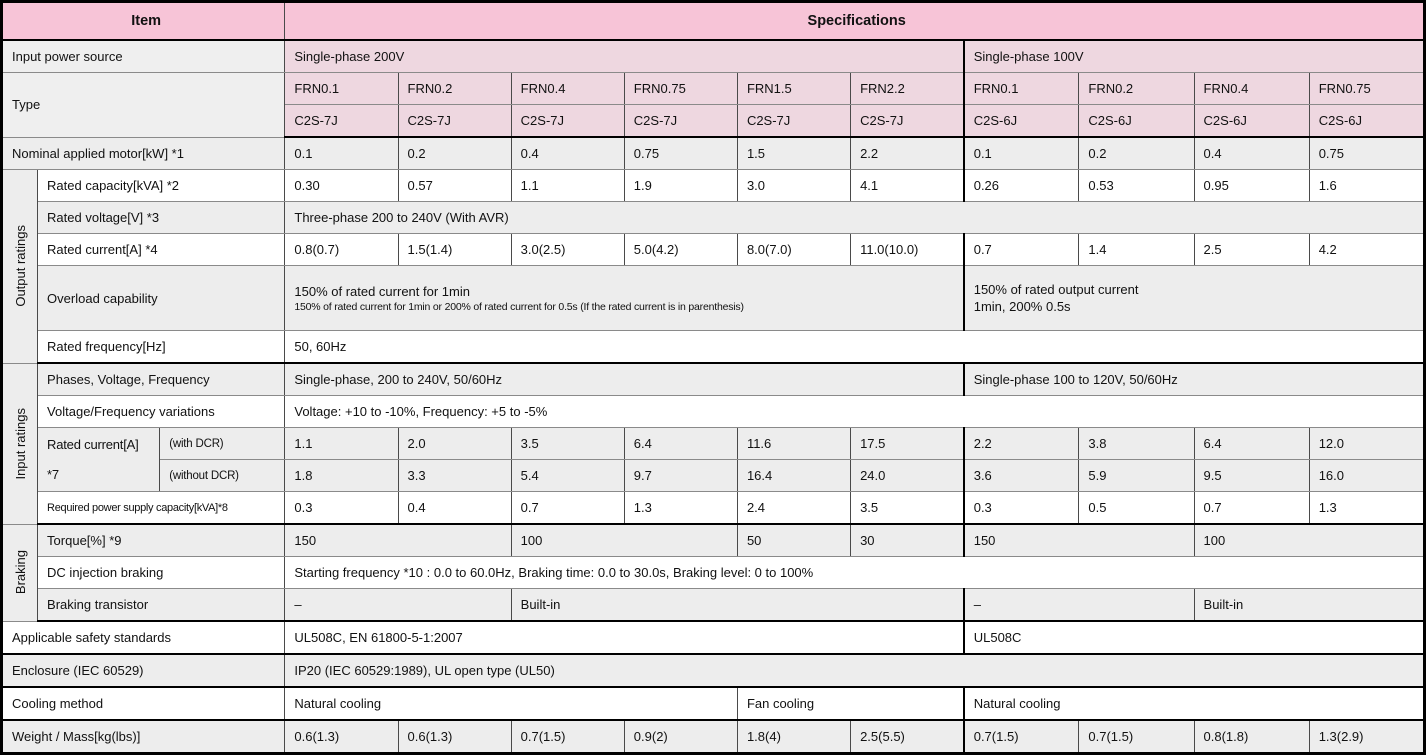  I want to click on braking-torque-cell-6: 150, so click(1078, 540).